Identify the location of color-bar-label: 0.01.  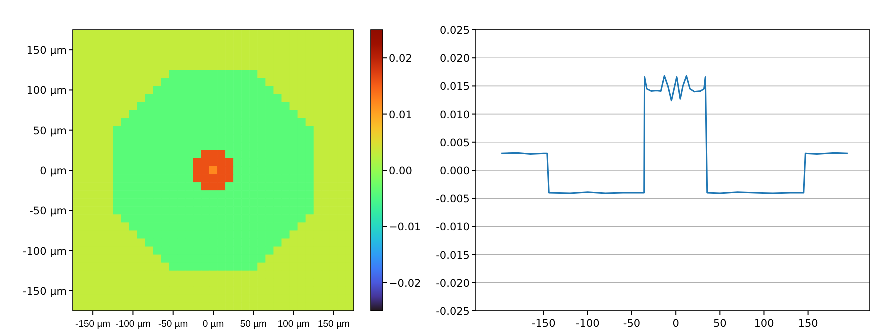
(400, 115).